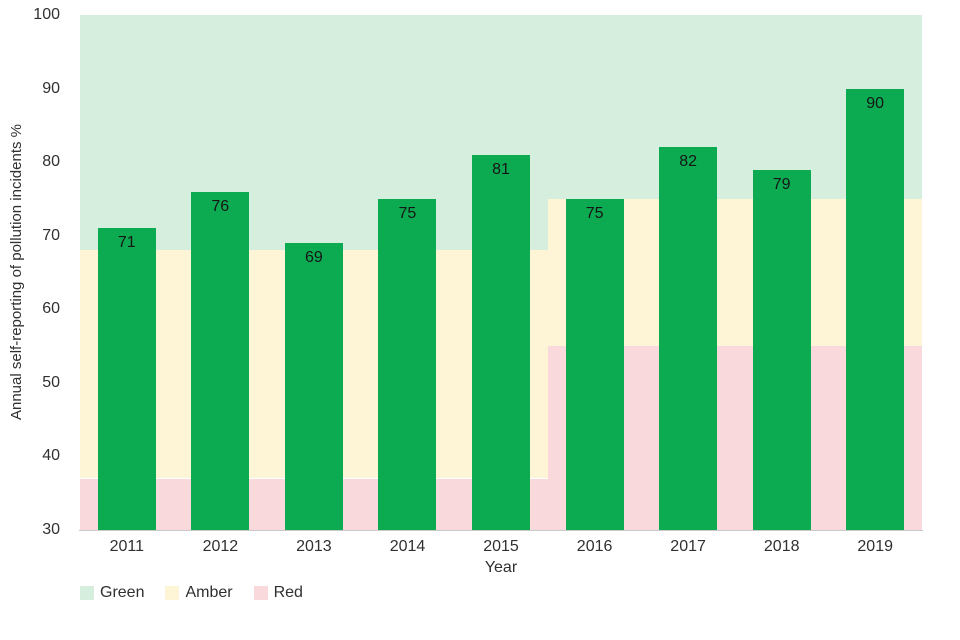  Describe the element at coordinates (594, 364) in the screenshot. I see `bar-2016` at that location.